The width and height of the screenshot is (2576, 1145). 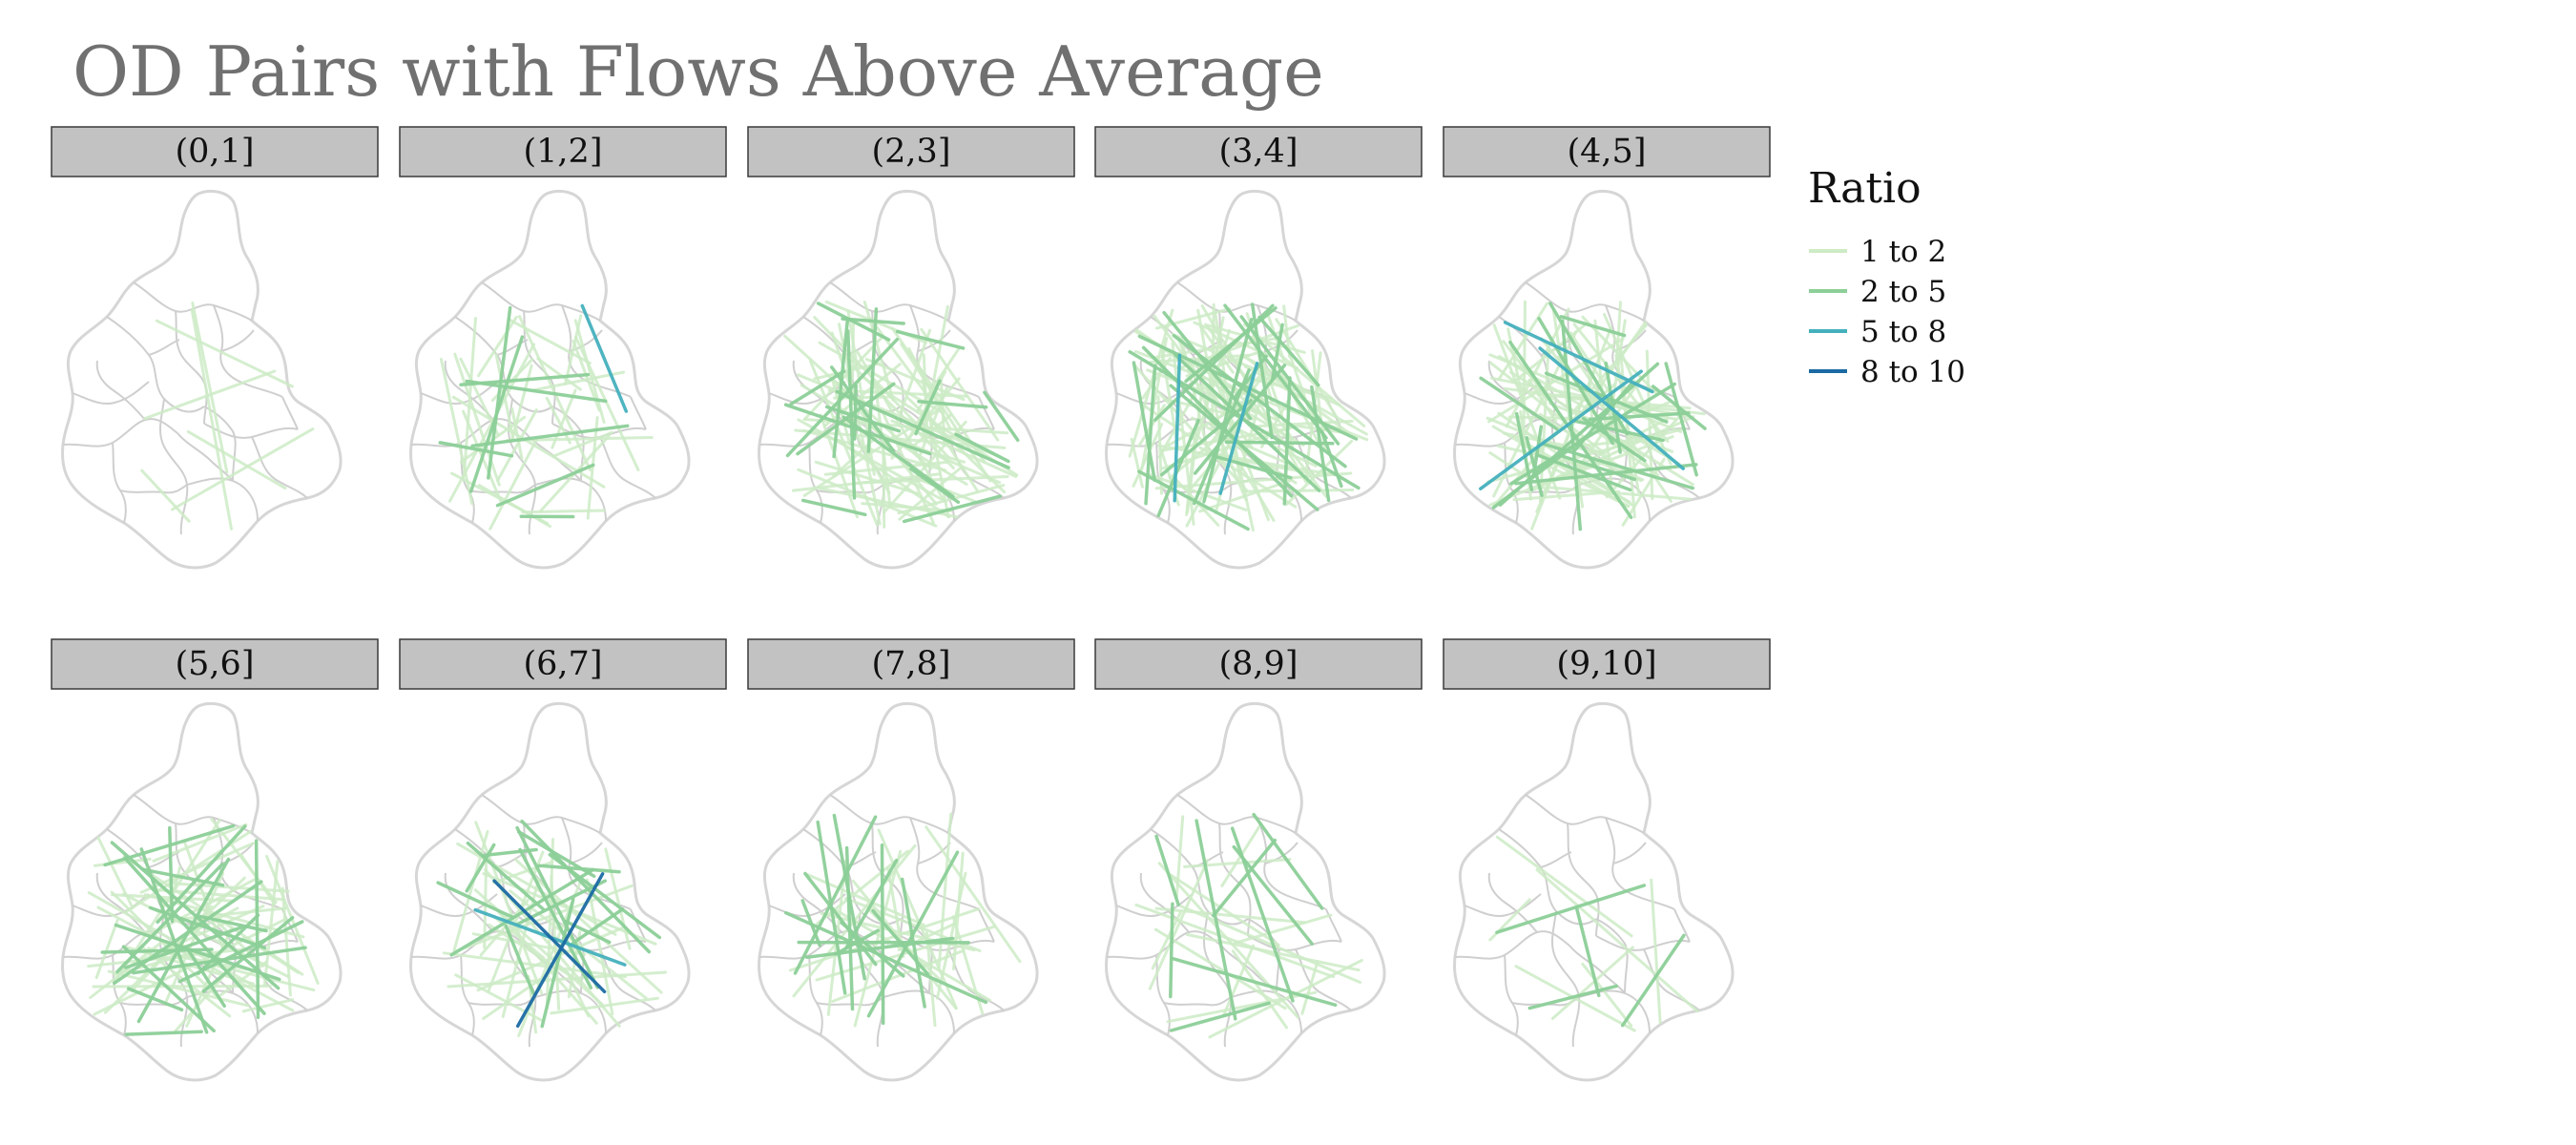 What do you see at coordinates (911, 664) in the screenshot?
I see `facet-label: (7,8]` at bounding box center [911, 664].